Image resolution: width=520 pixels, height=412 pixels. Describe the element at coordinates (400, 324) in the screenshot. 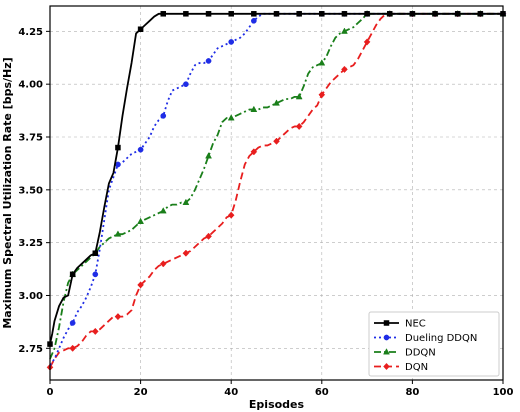

I see `legend-entry: NEC` at that location.